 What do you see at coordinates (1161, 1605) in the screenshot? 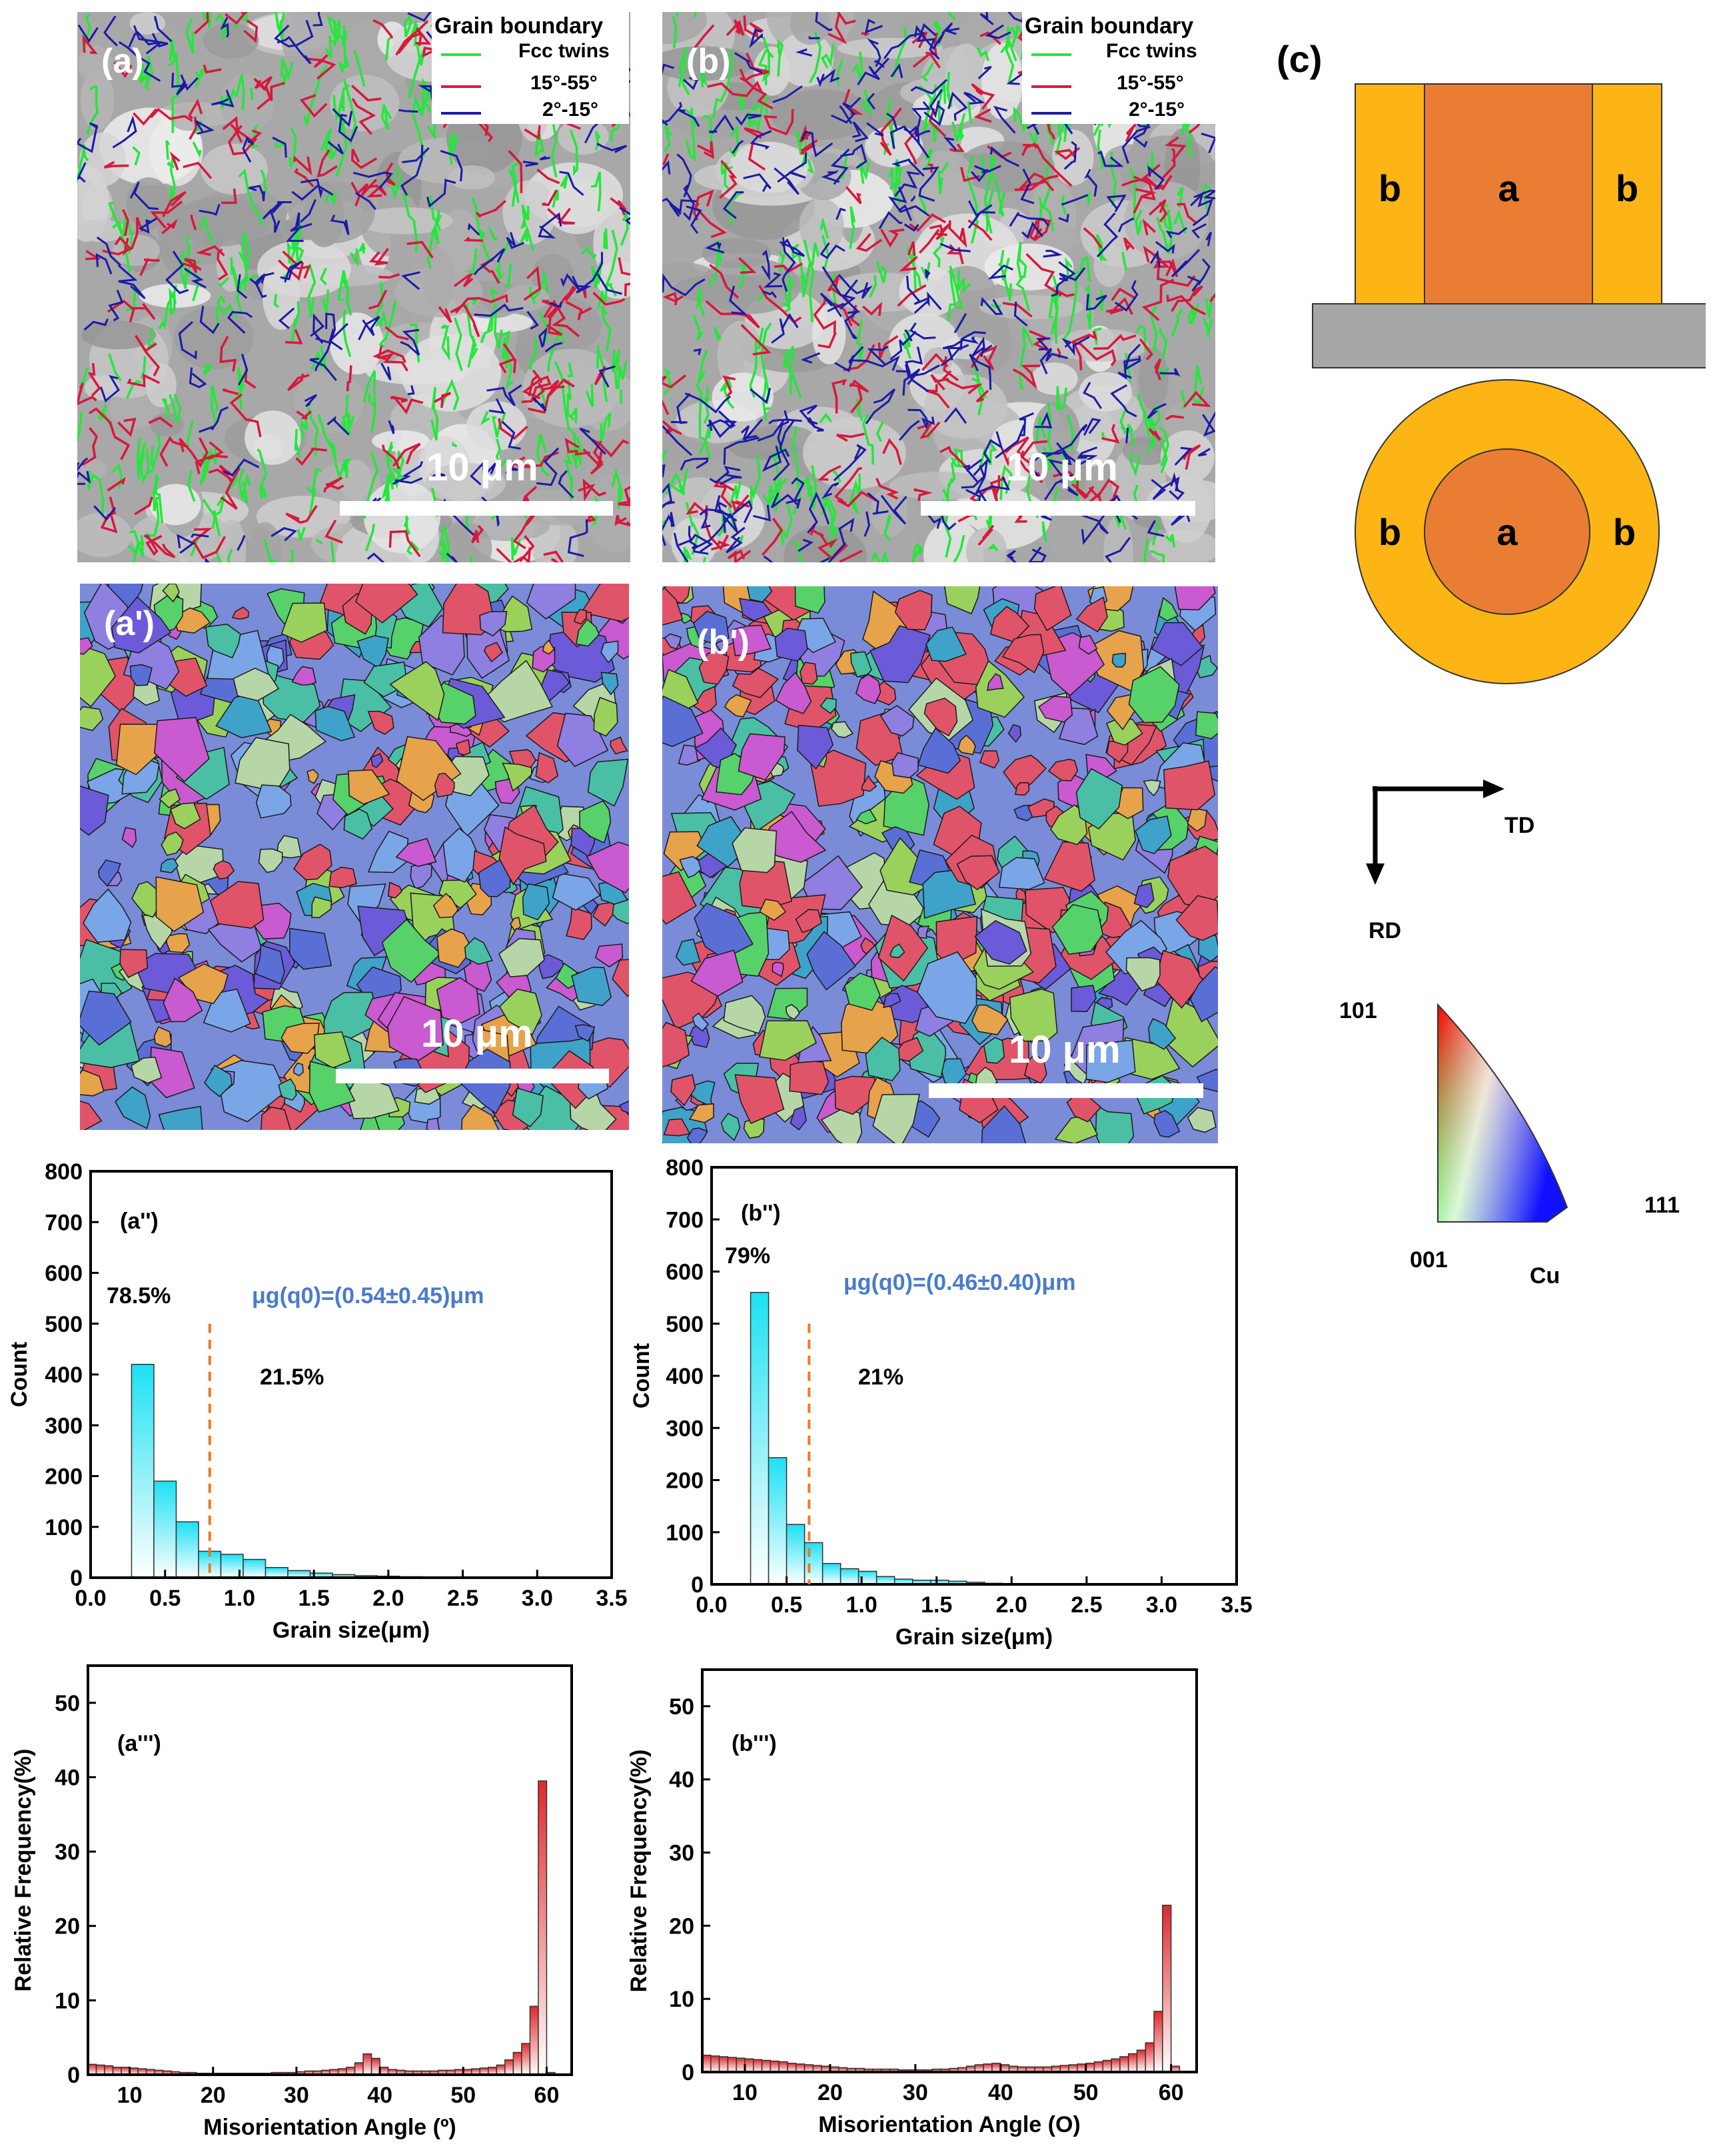
I see `x-tick-label: 3.0` at bounding box center [1161, 1605].